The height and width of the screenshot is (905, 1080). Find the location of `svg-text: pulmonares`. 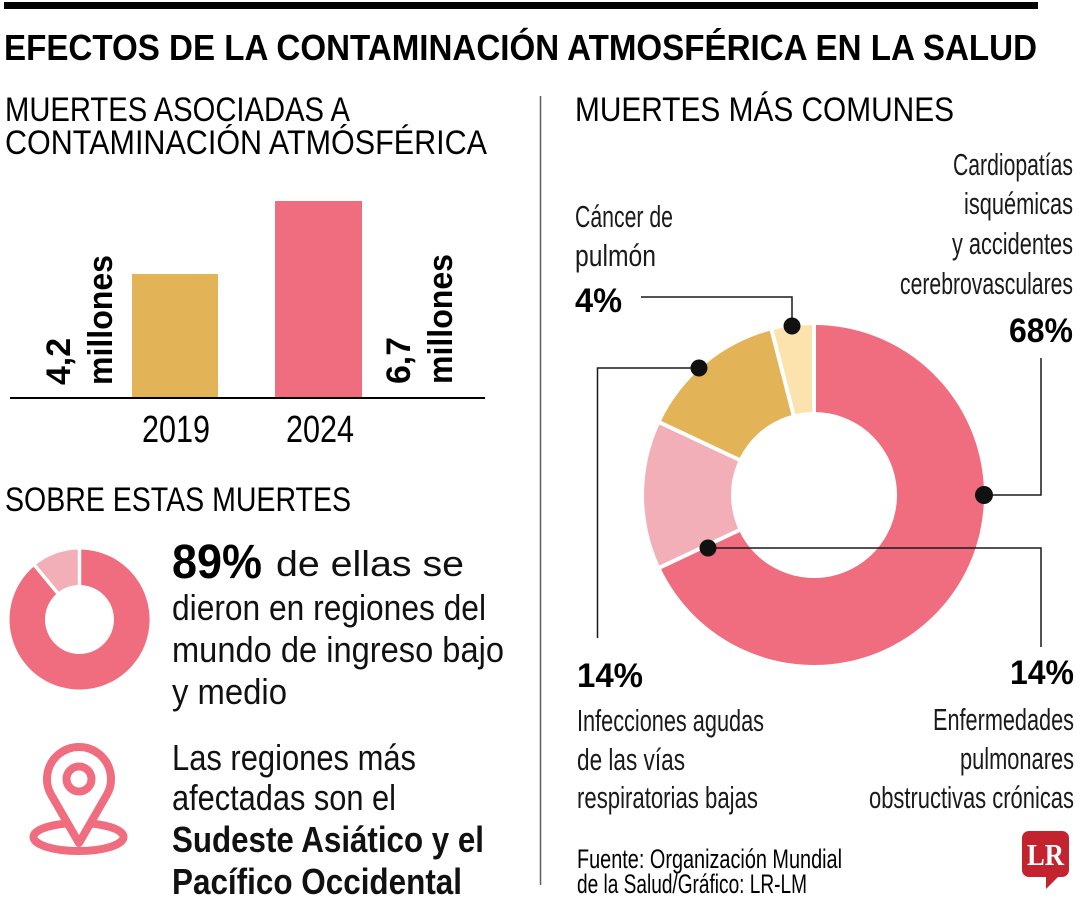

svg-text: pulmonares is located at coordinates (1017, 758).